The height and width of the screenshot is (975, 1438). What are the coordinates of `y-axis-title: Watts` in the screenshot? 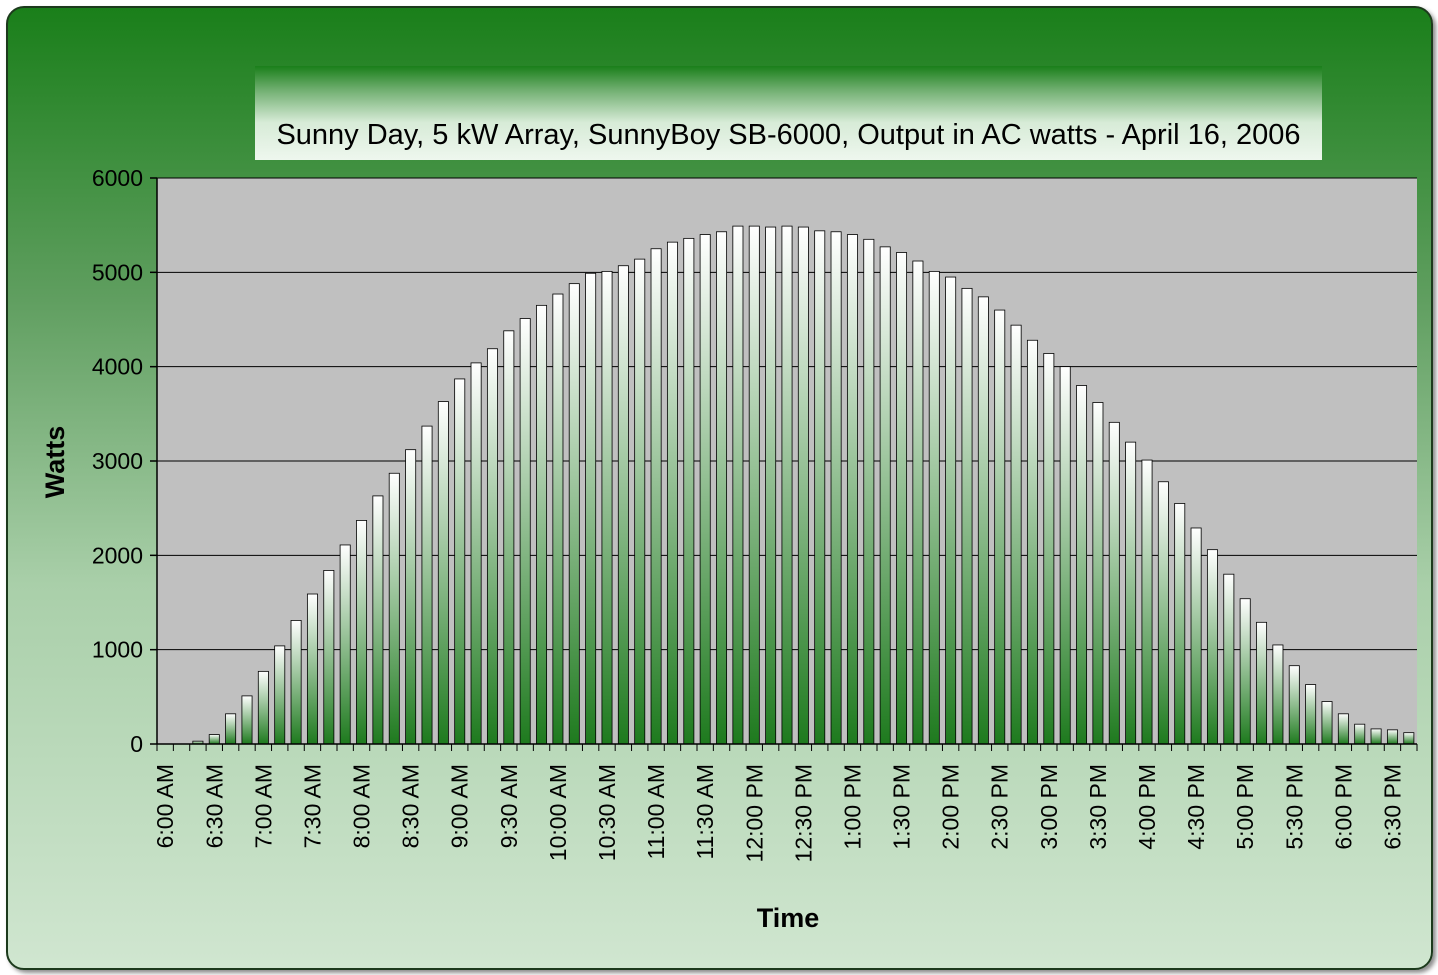 It's located at (55, 462).